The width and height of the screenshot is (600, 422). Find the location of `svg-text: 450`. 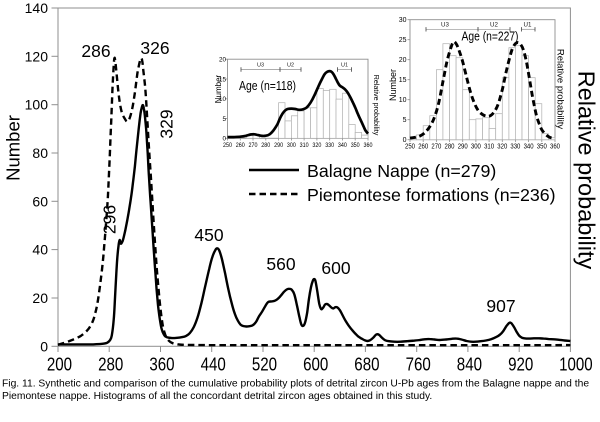

svg-text: 450 is located at coordinates (208, 235).